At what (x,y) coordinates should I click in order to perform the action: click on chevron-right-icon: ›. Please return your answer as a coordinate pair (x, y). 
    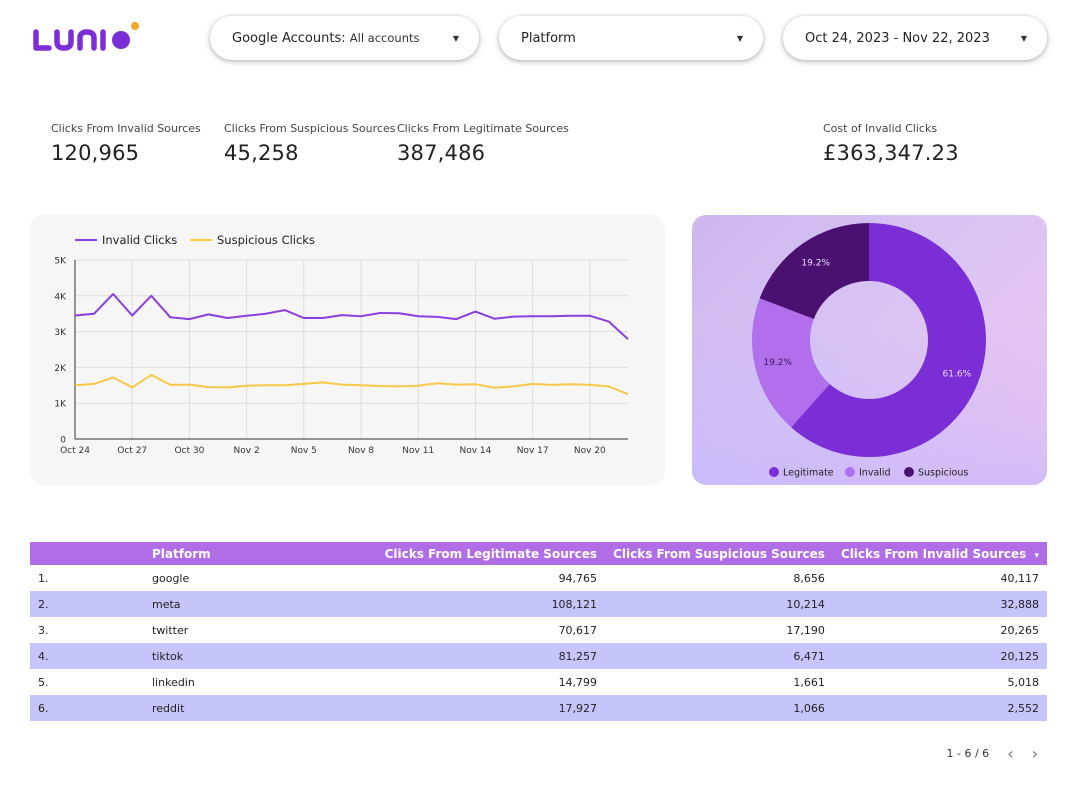
    Looking at the image, I should click on (1034, 753).